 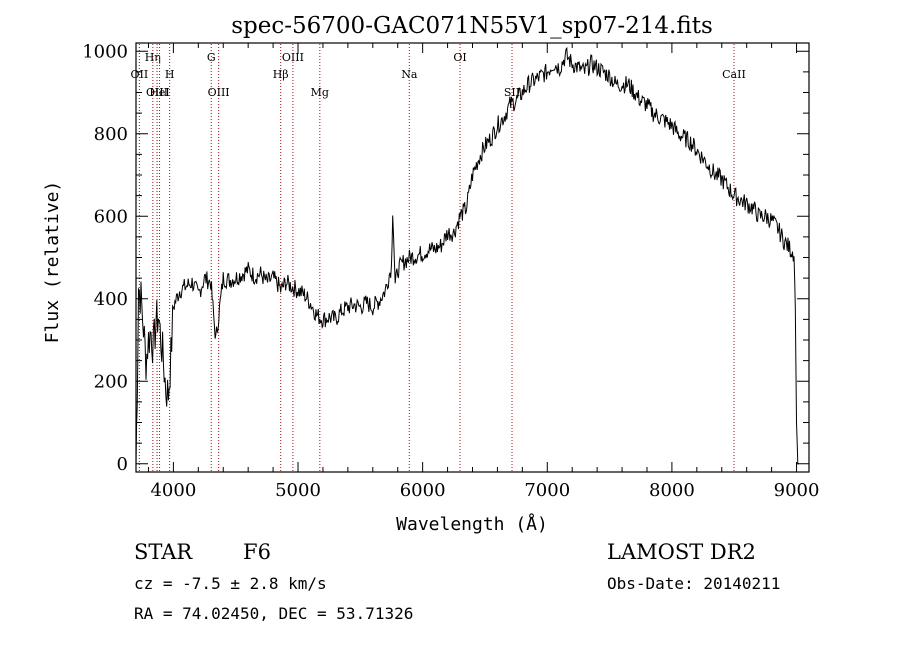 What do you see at coordinates (173, 490) in the screenshot?
I see `x-tick-label: 4000` at bounding box center [173, 490].